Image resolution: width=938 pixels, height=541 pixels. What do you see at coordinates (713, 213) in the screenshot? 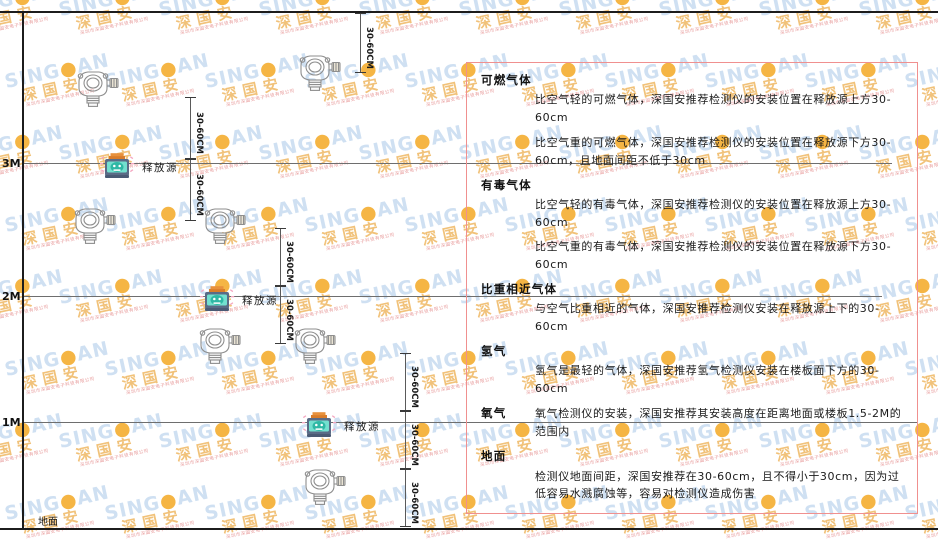
I see `panel-section-paragraph: 比空气轻的有毒气体，深国安推荐检测仪的安装位置在释放源上方30-60cm` at bounding box center [713, 213].